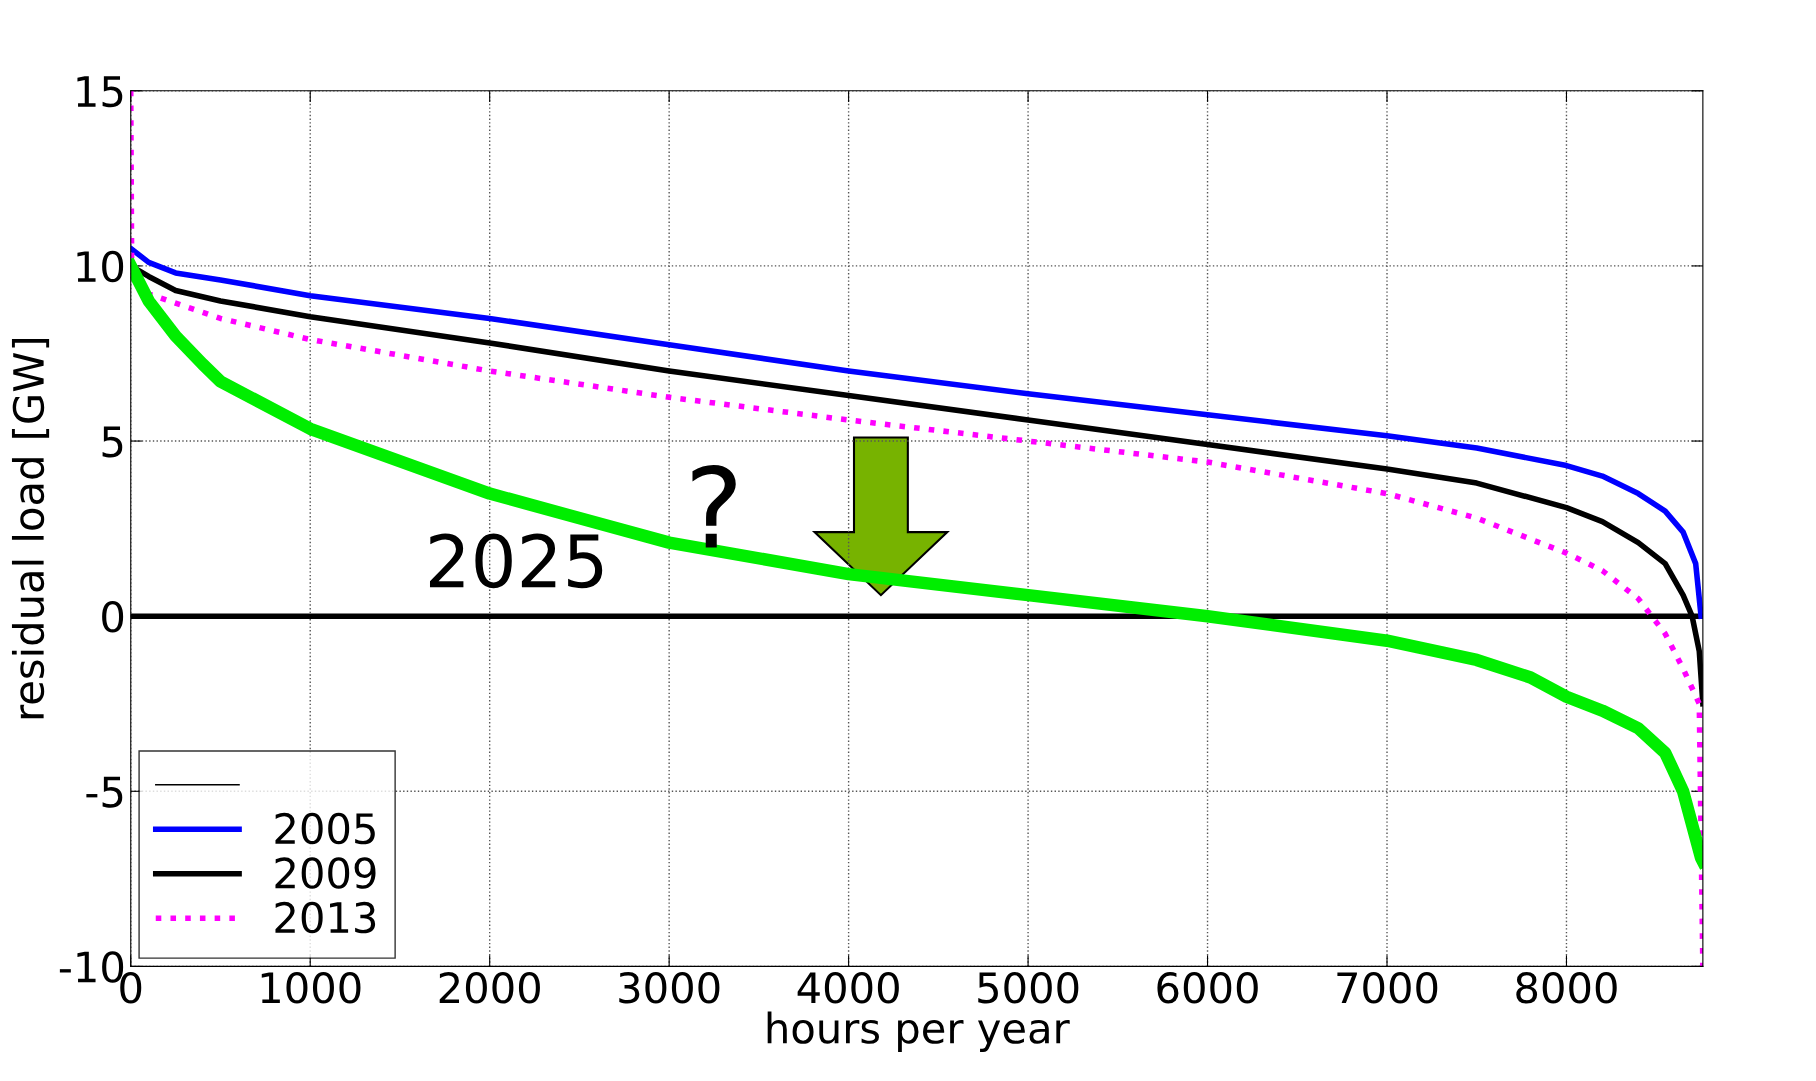 Image resolution: width=1816 pixels, height=1081 pixels. What do you see at coordinates (325, 917) in the screenshot?
I see `legend-label: 2013` at bounding box center [325, 917].